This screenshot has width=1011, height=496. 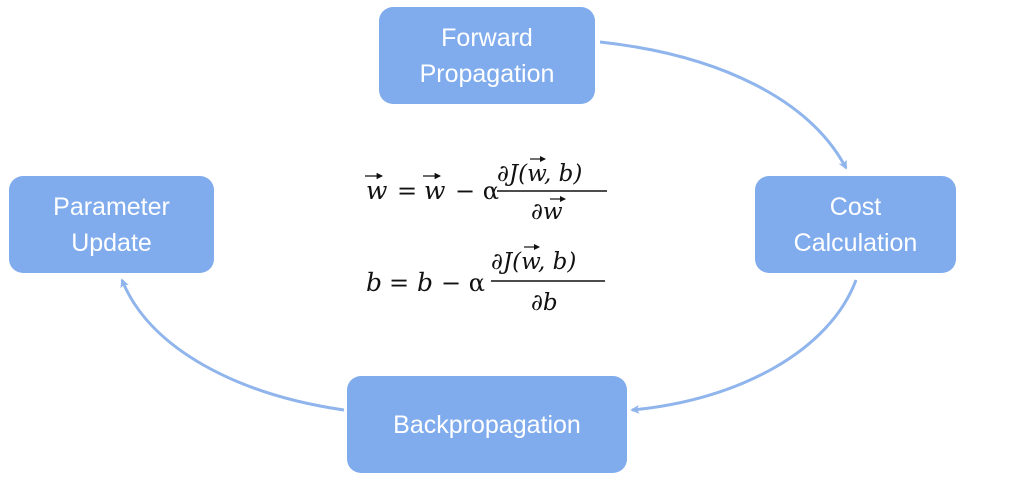 I want to click on equation-b-update: b = b − α ∂J(w, b) ∂b, so click(x=485, y=282).